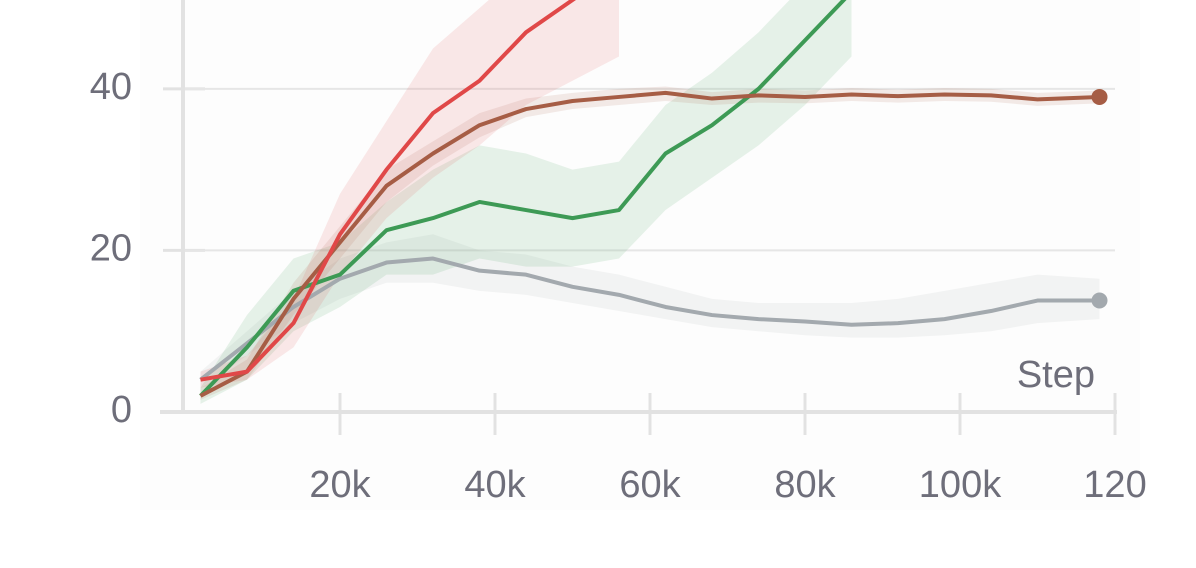 This screenshot has height=568, width=1196. I want to click on axis-annotation: Step, so click(1056, 375).